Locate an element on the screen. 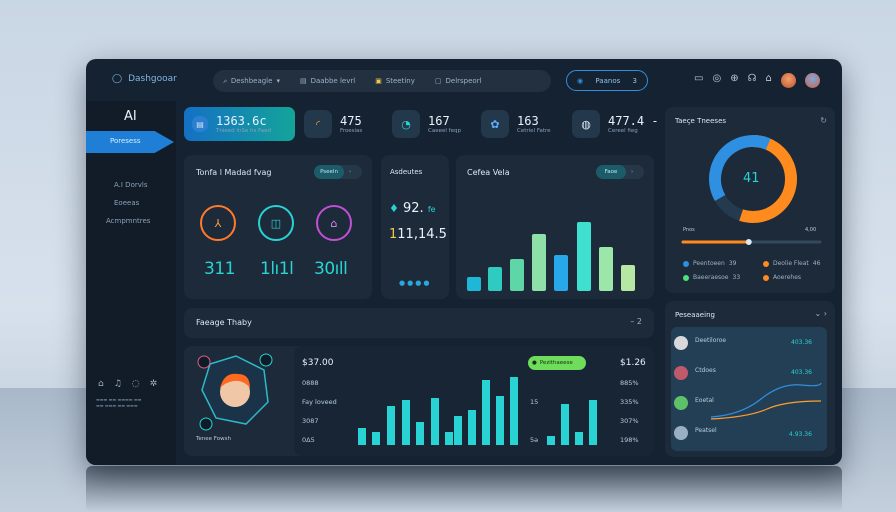 This screenshot has height=512, width=896. wifi-icon: ◜ is located at coordinates (318, 124).